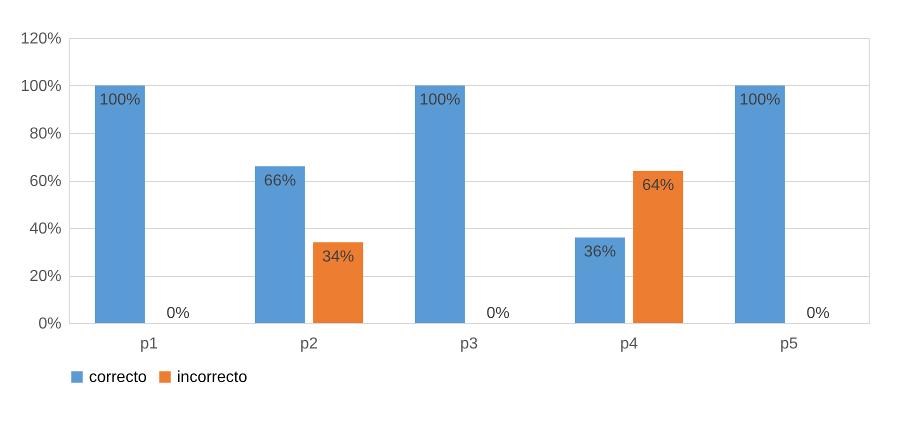 This screenshot has width=920, height=446. What do you see at coordinates (629, 344) in the screenshot?
I see `x-tick-label: p4` at bounding box center [629, 344].